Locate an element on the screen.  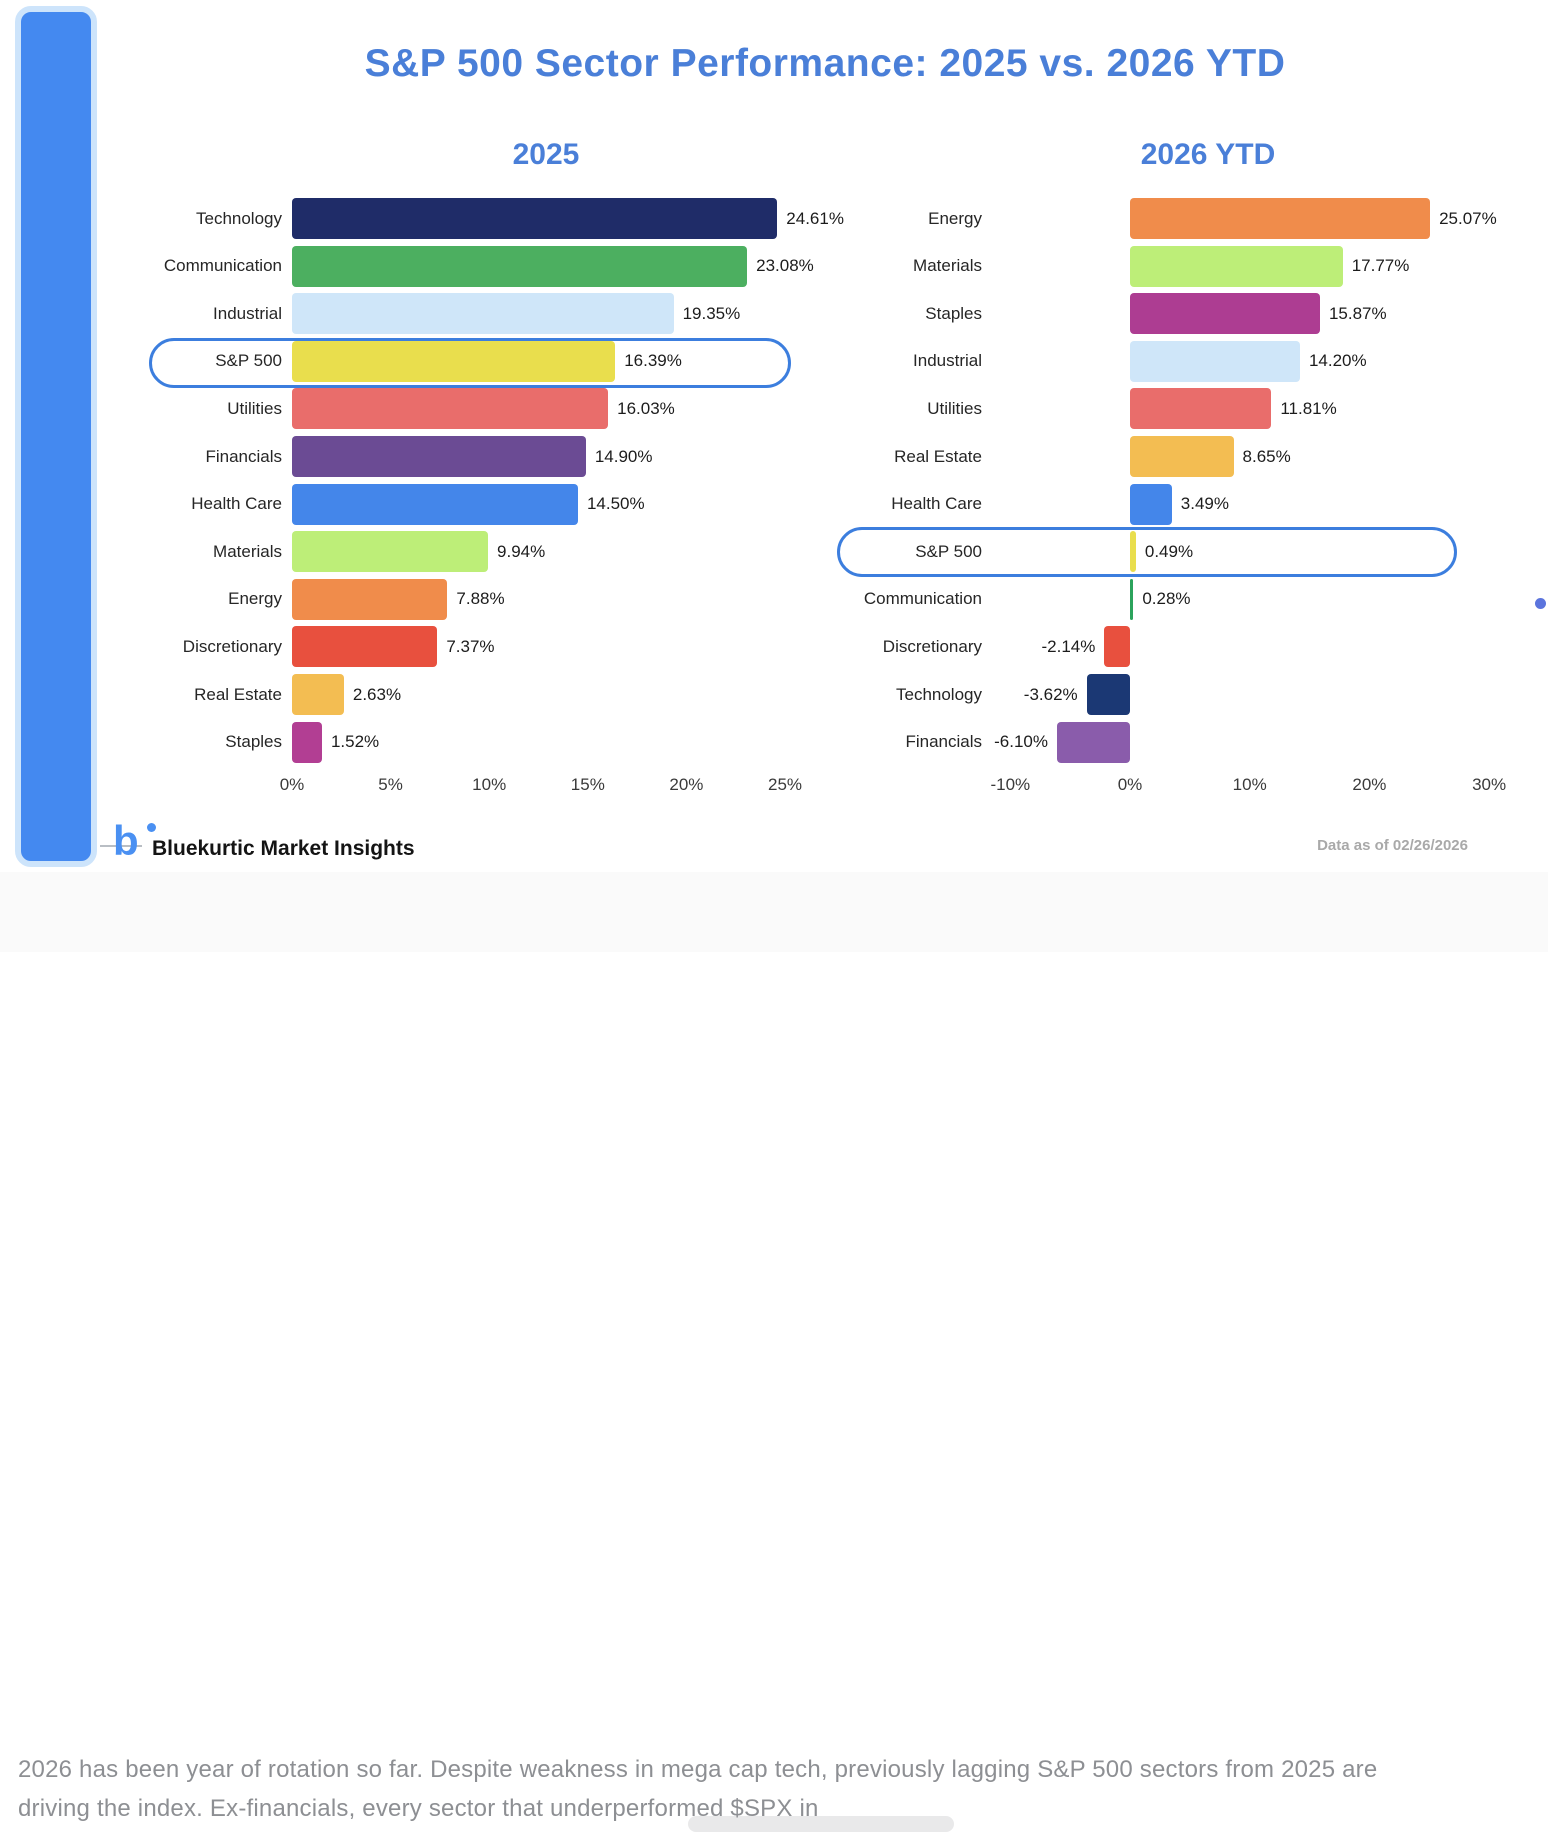
bluekurtic-logo-icon: b is located at coordinates (126, 840).